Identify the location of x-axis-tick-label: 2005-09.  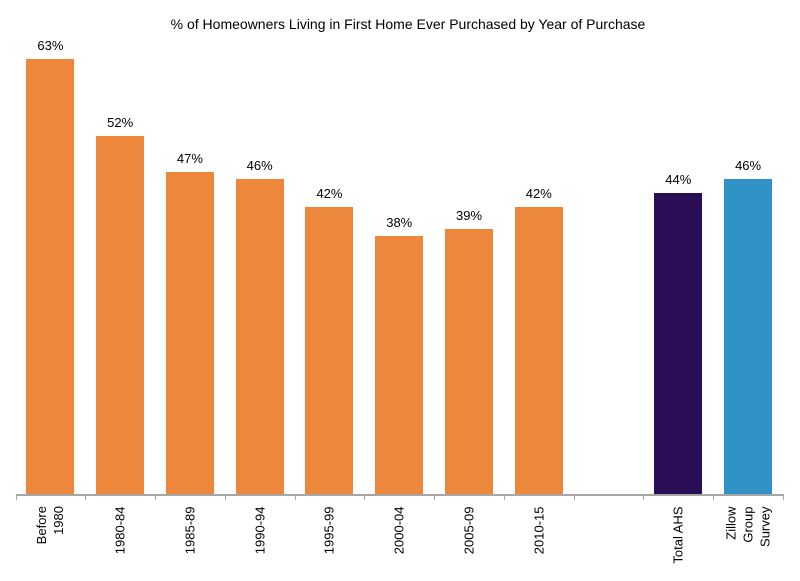
(469, 530).